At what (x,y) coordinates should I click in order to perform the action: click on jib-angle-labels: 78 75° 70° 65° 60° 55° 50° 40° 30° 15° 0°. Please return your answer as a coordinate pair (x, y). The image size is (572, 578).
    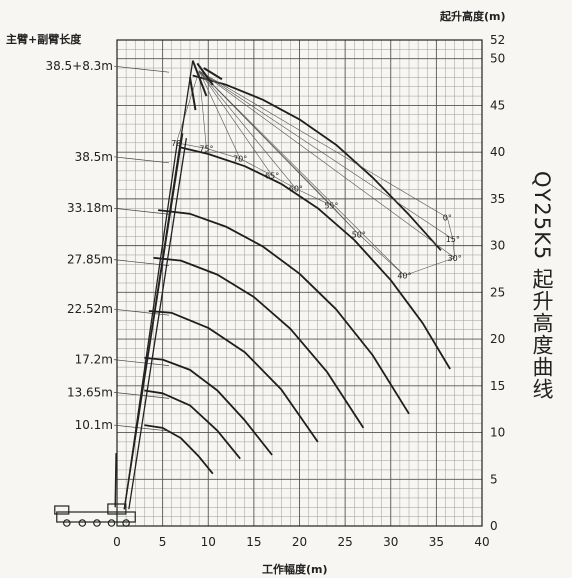
    Looking at the image, I should click on (316, 210).